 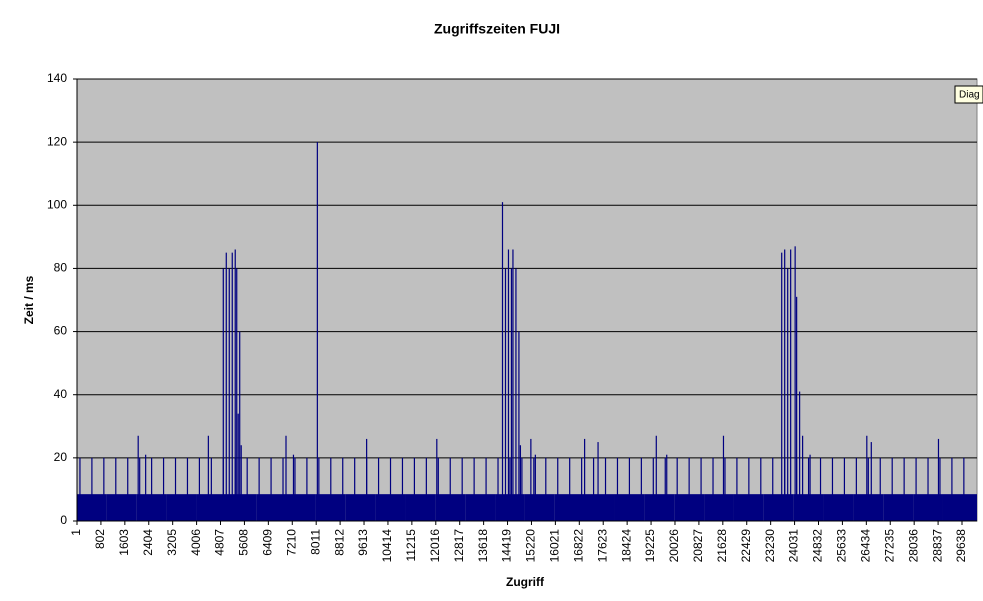 I want to click on x-tick-label: 7210, so click(x=291, y=542).